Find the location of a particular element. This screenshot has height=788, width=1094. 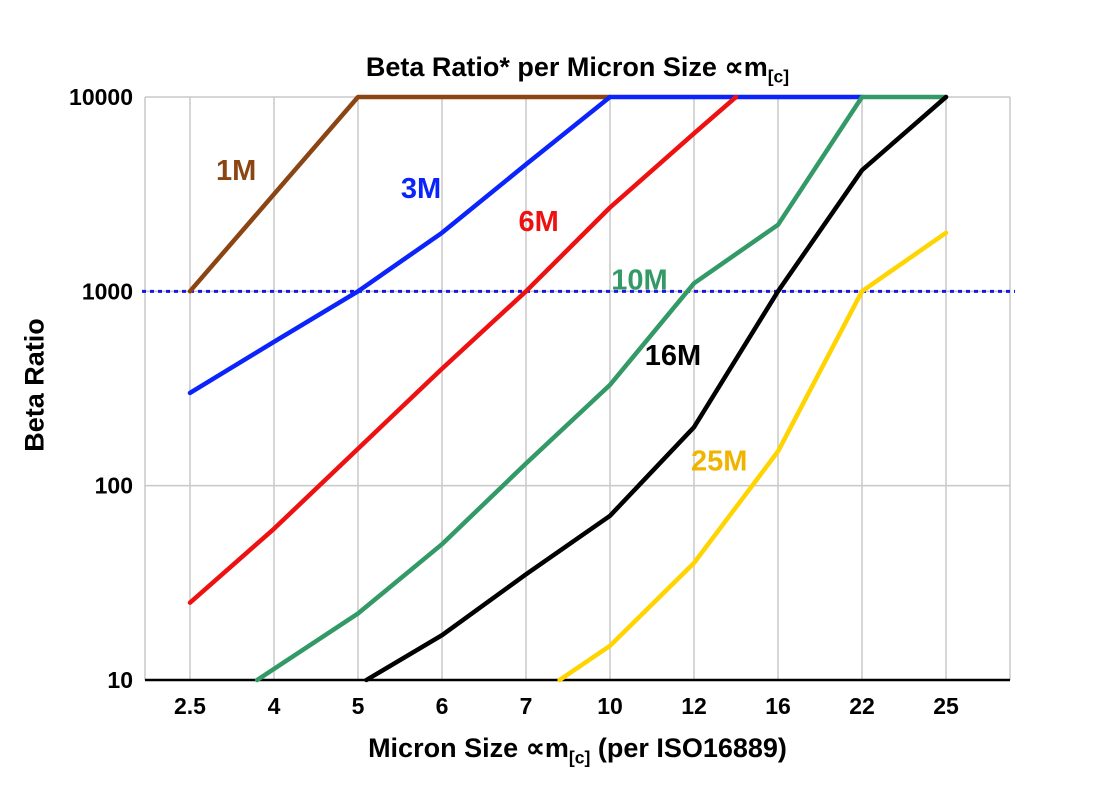

x-tick-label-22: 22 is located at coordinates (862, 706).